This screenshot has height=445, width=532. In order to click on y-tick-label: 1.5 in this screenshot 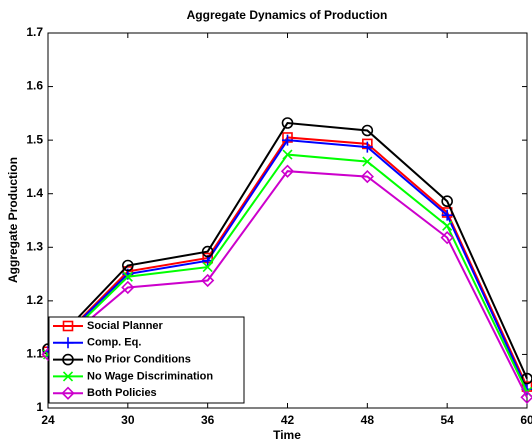, I will do `click(34, 139)`.